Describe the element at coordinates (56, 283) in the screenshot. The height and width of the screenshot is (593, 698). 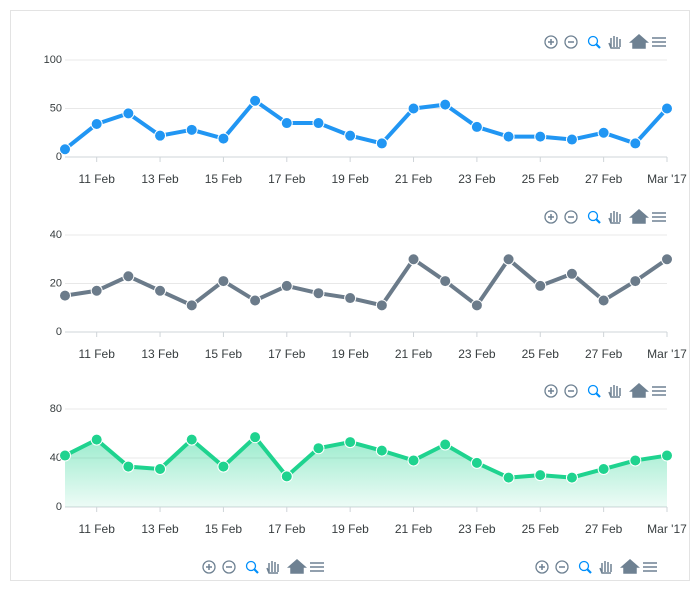
I see `y-tick-label: 20` at that location.